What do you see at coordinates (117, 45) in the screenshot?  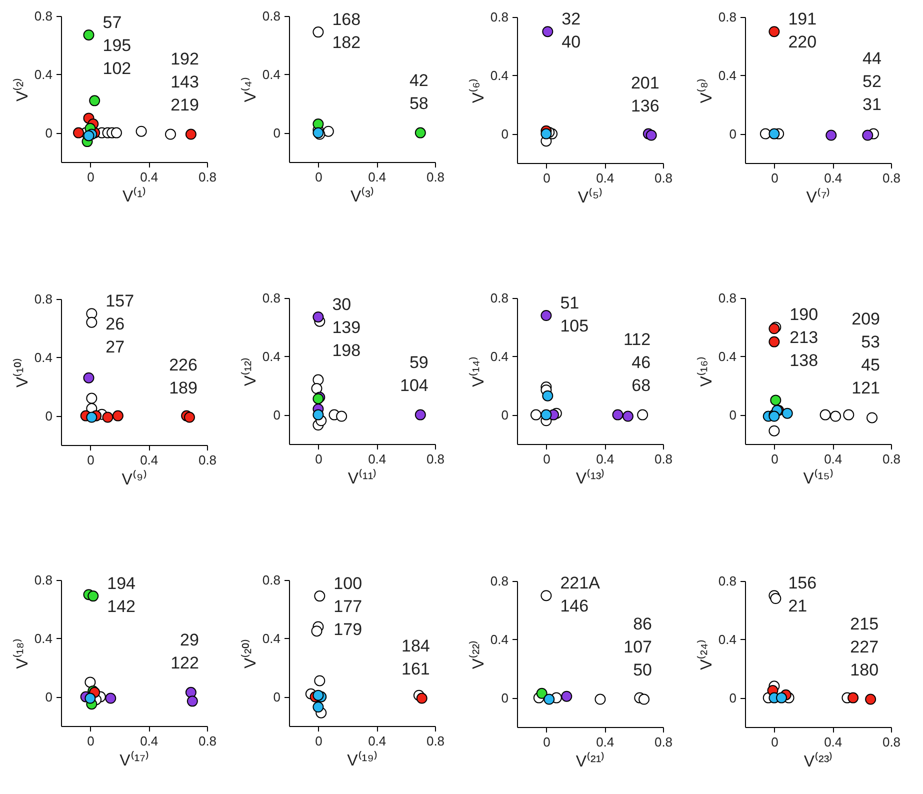 I see `annotation: 57 195 102` at bounding box center [117, 45].